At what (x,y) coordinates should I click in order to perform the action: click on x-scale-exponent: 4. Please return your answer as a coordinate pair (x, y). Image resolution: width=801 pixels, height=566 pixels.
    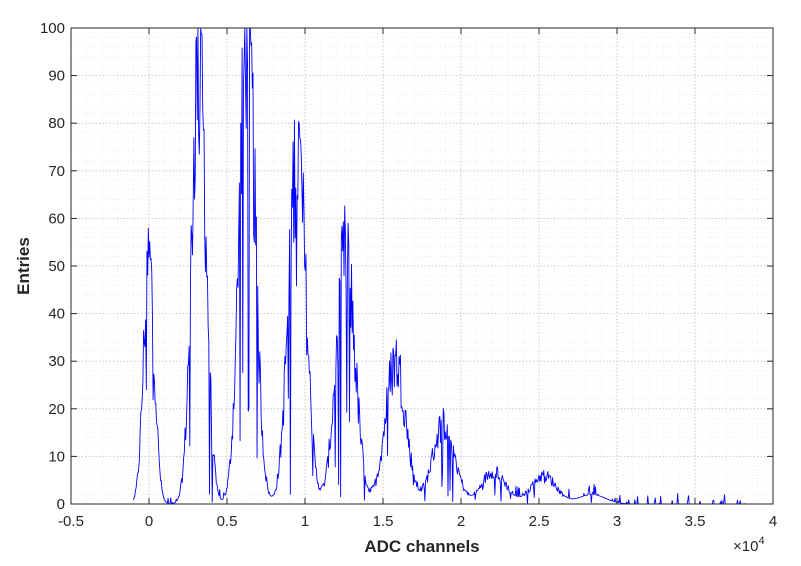
    Looking at the image, I should click on (761, 541).